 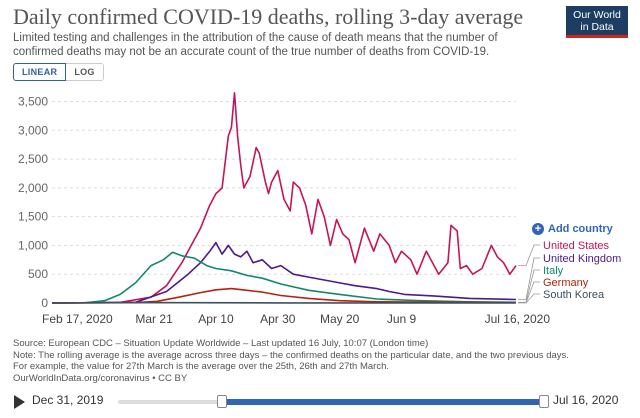 What do you see at coordinates (68, 400) in the screenshot?
I see `timeline-start-label: Dec 31, 2019` at bounding box center [68, 400].